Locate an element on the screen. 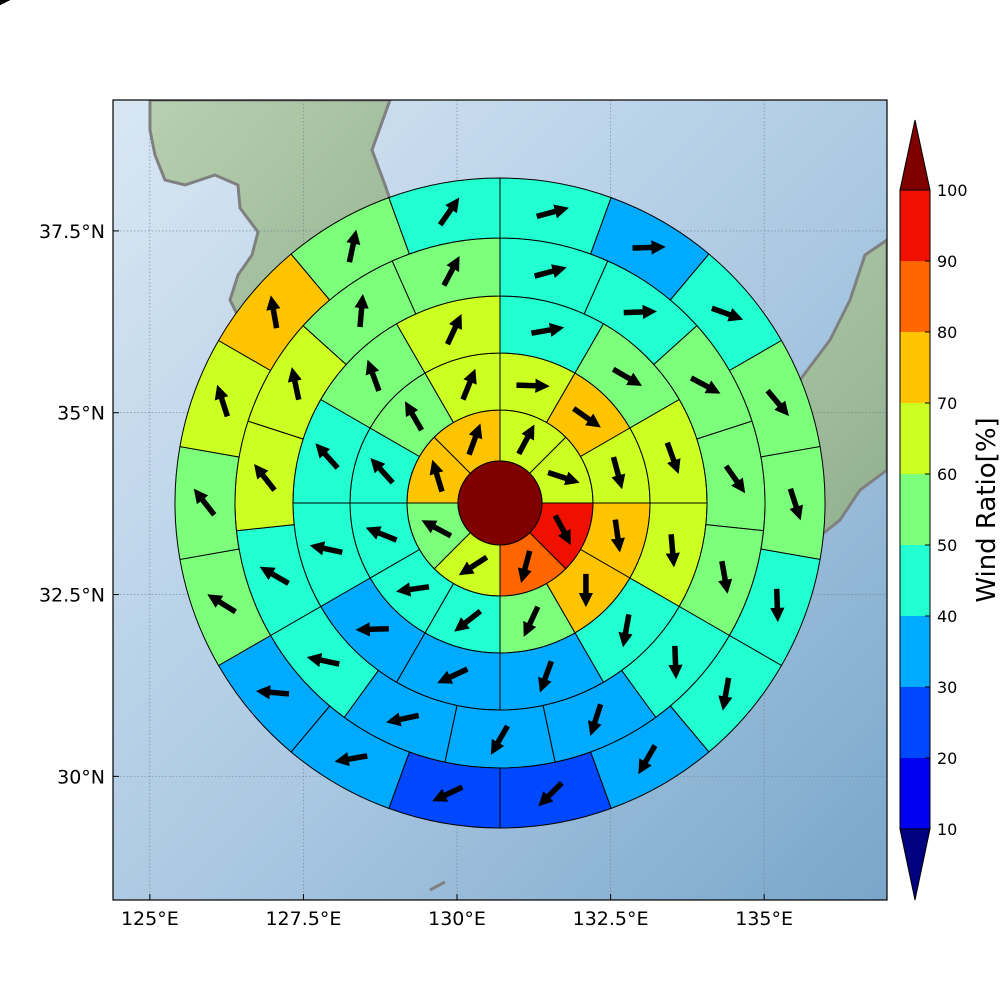 Image resolution: width=1000 pixels, height=1004 pixels. colorbar-tick-label: 30 is located at coordinates (947, 687).